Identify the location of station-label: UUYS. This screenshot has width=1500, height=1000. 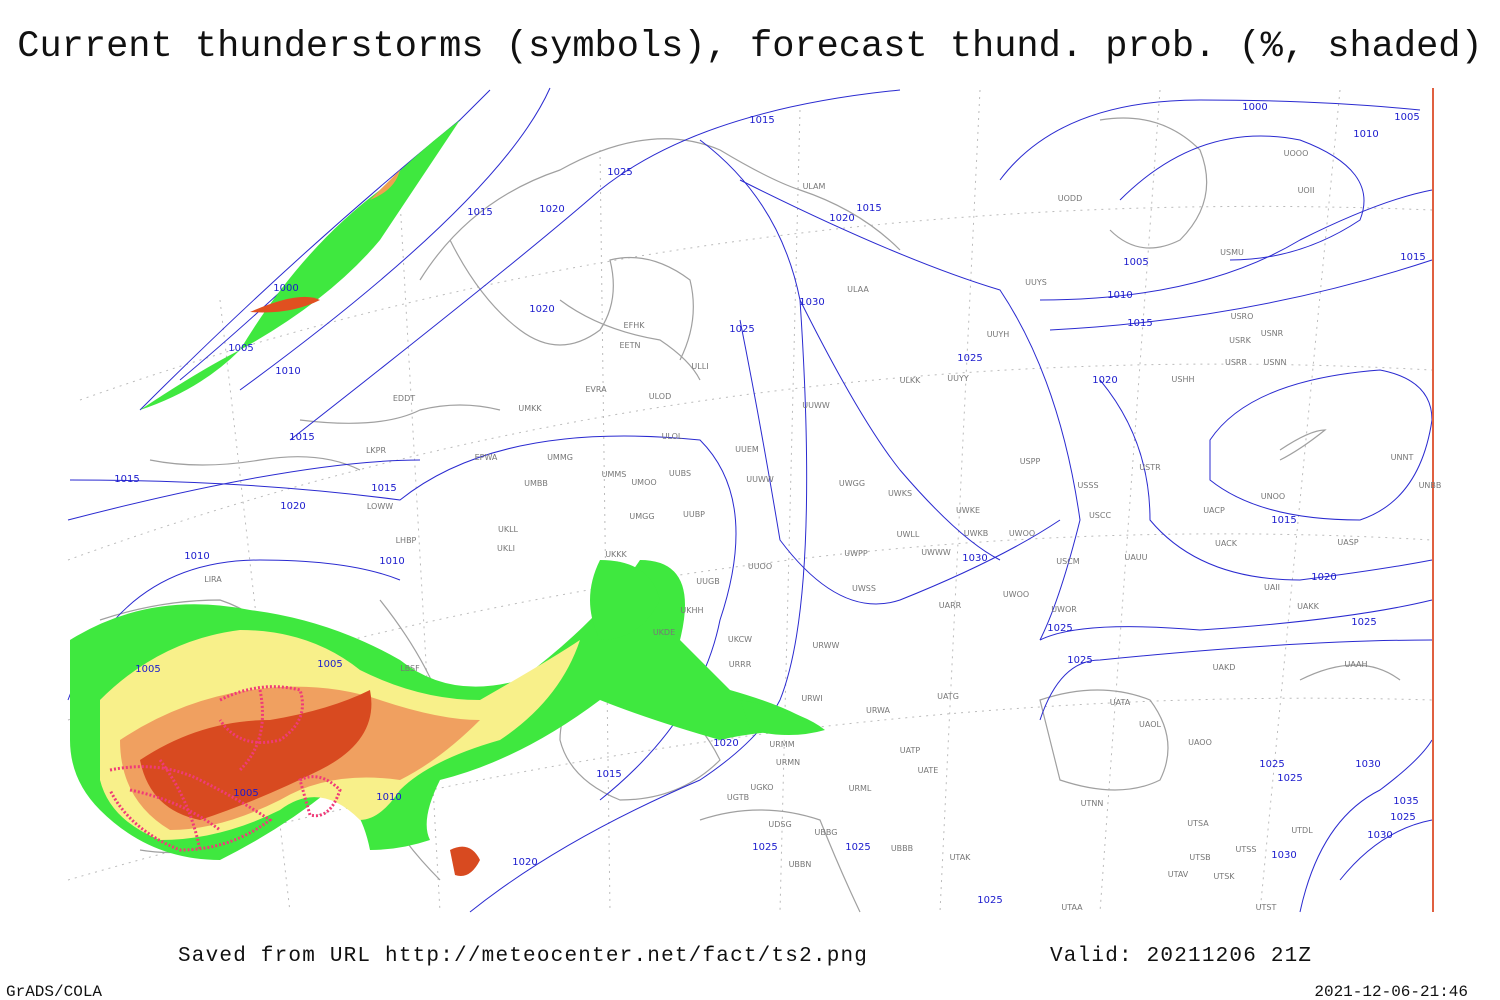
(1036, 282).